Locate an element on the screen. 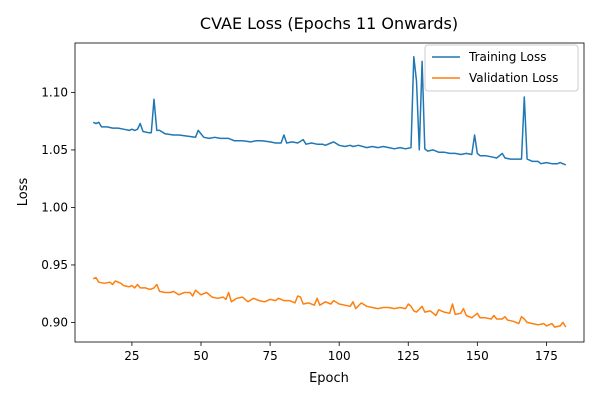  chart-title: CVAE Loss (Epochs 11 Onwards) is located at coordinates (329, 23).